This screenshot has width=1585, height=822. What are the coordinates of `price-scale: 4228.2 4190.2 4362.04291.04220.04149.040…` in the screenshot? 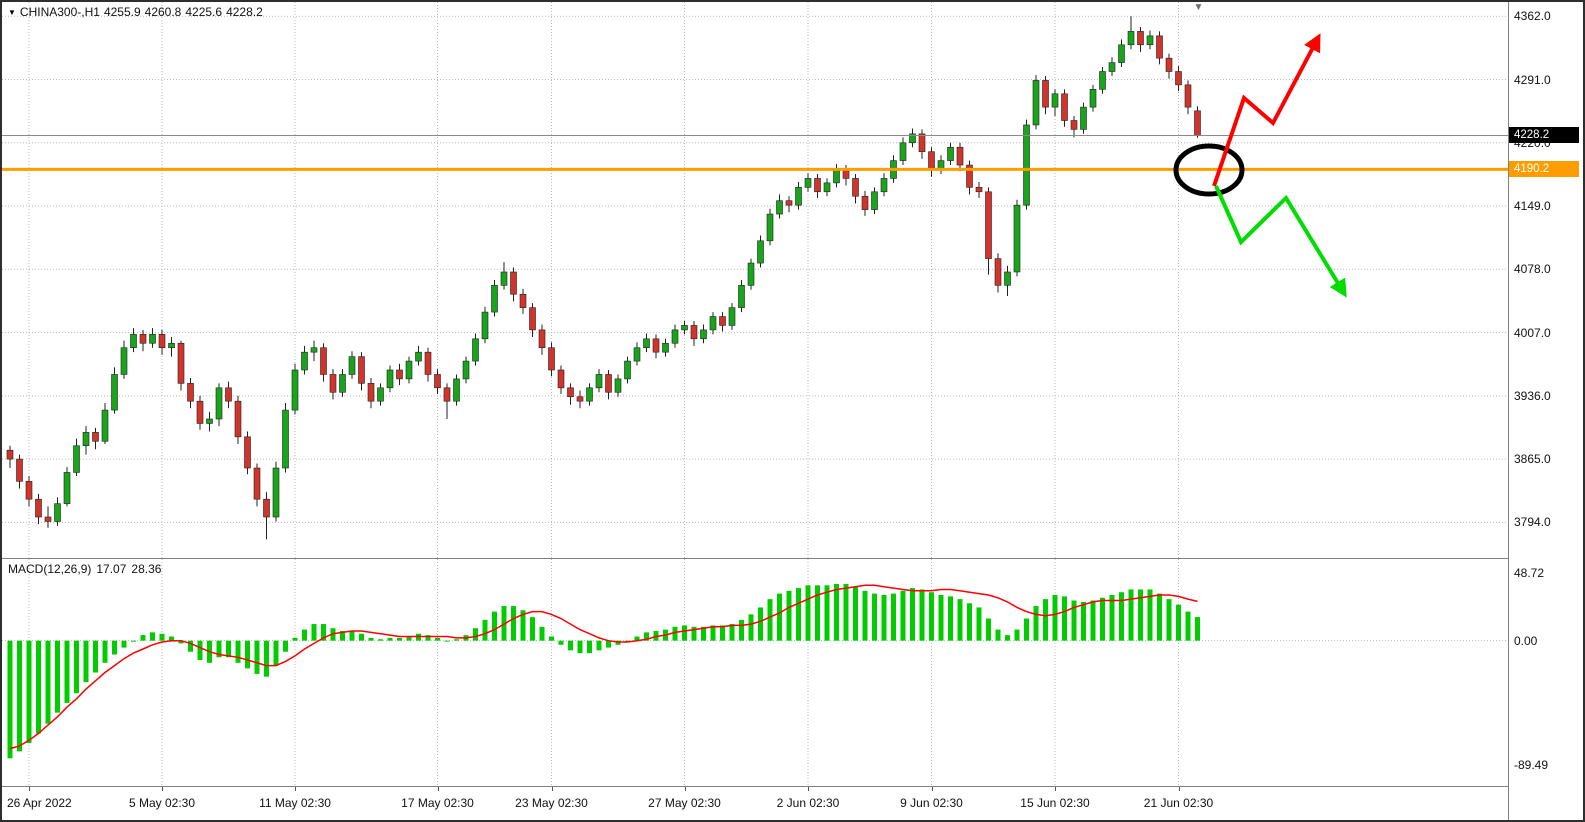 It's located at (1545, 411).